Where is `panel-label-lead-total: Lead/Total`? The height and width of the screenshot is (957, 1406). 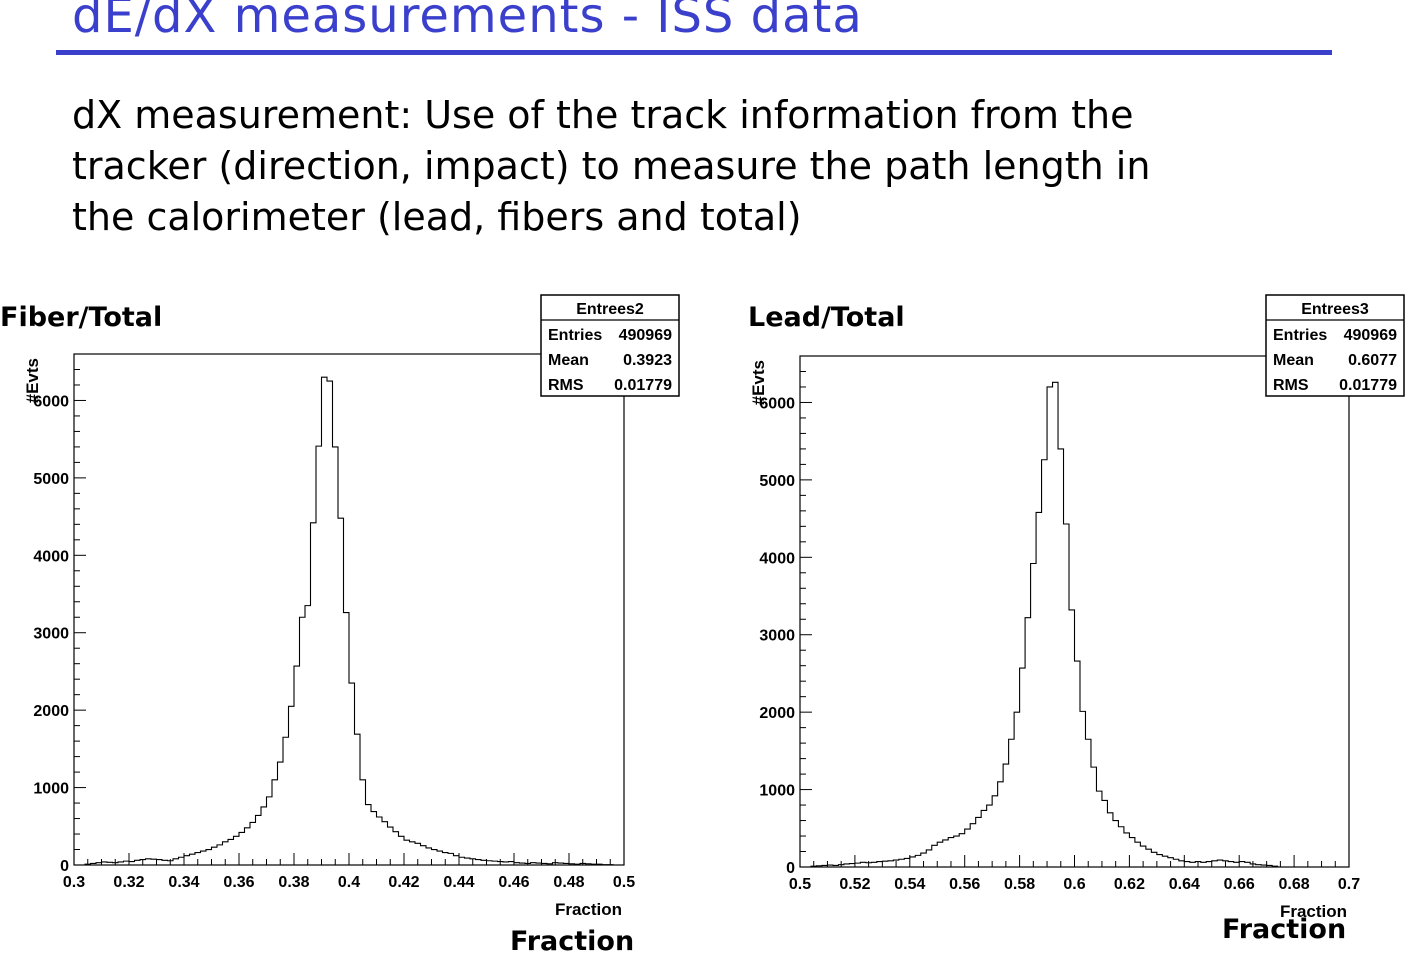 panel-label-lead-total: Lead/Total is located at coordinates (826, 317).